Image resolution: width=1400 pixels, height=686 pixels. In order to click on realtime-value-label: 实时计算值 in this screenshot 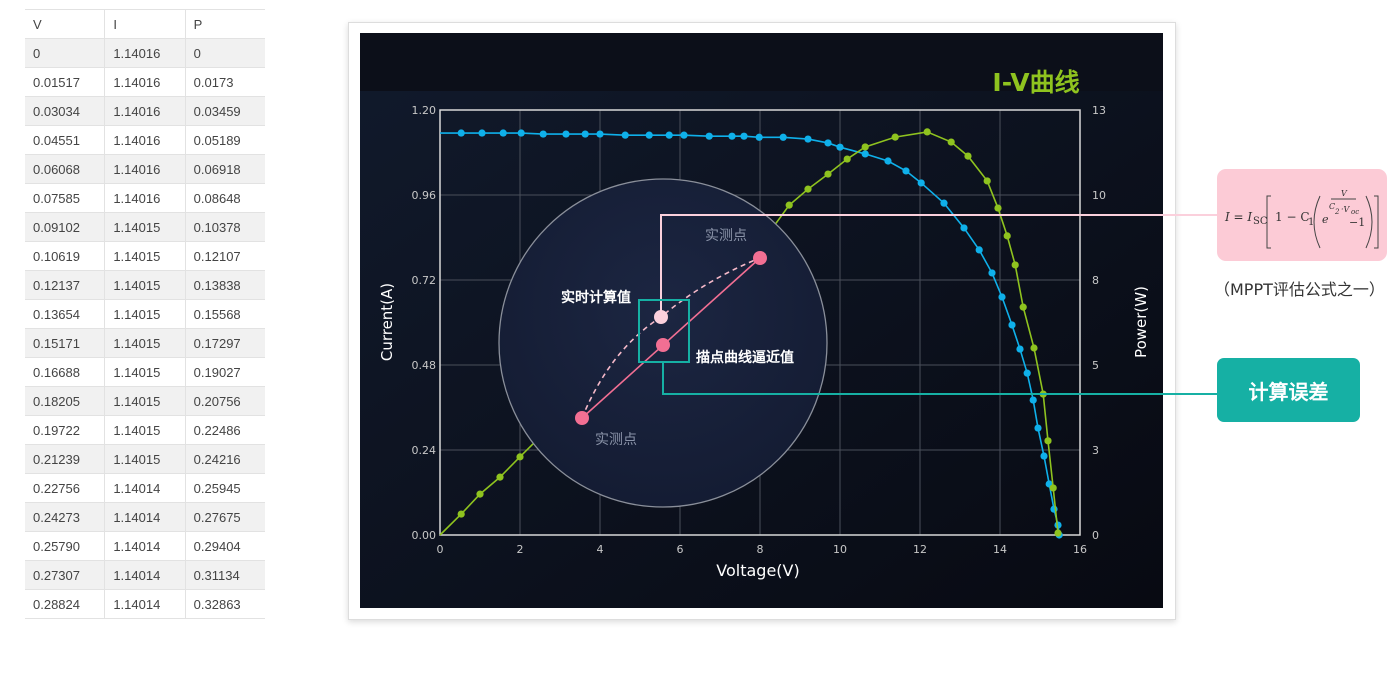, I will do `click(596, 297)`.